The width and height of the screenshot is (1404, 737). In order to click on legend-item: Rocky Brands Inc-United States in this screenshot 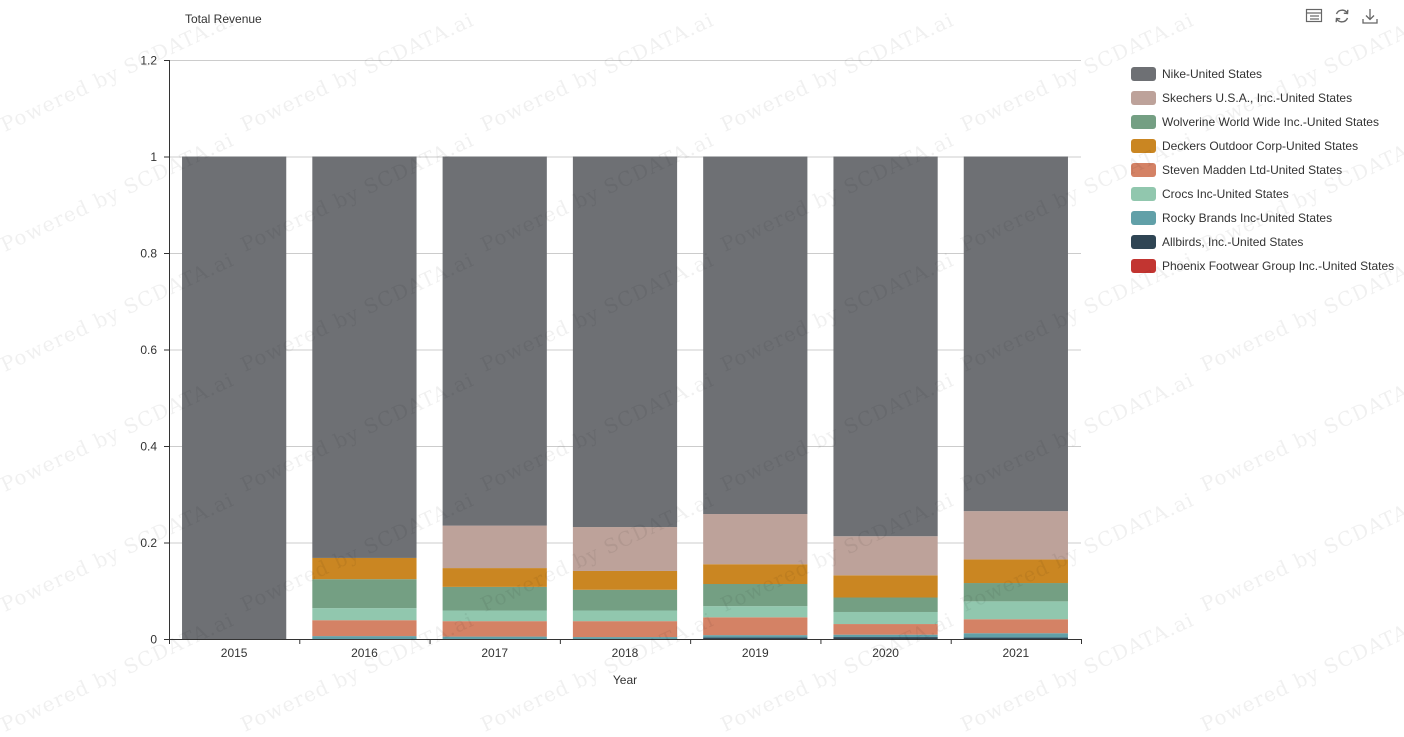, I will do `click(1262, 218)`.